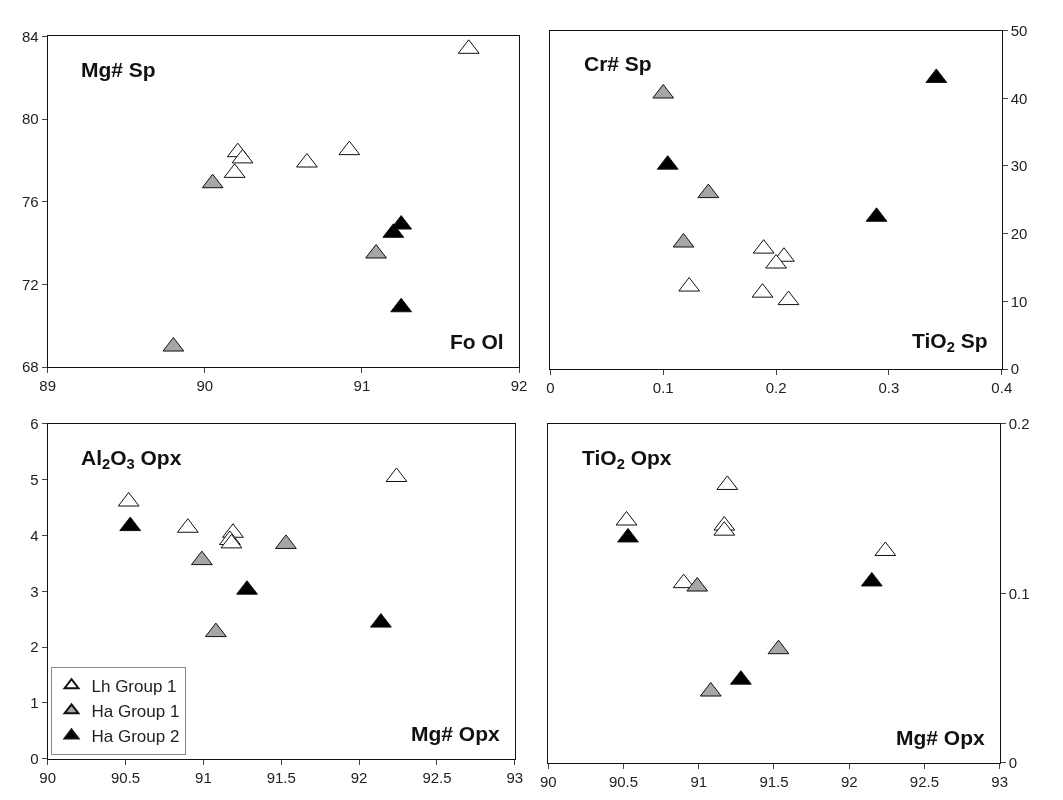 The image size is (1063, 800). I want to click on x-tick-label: 89, so click(48, 386).